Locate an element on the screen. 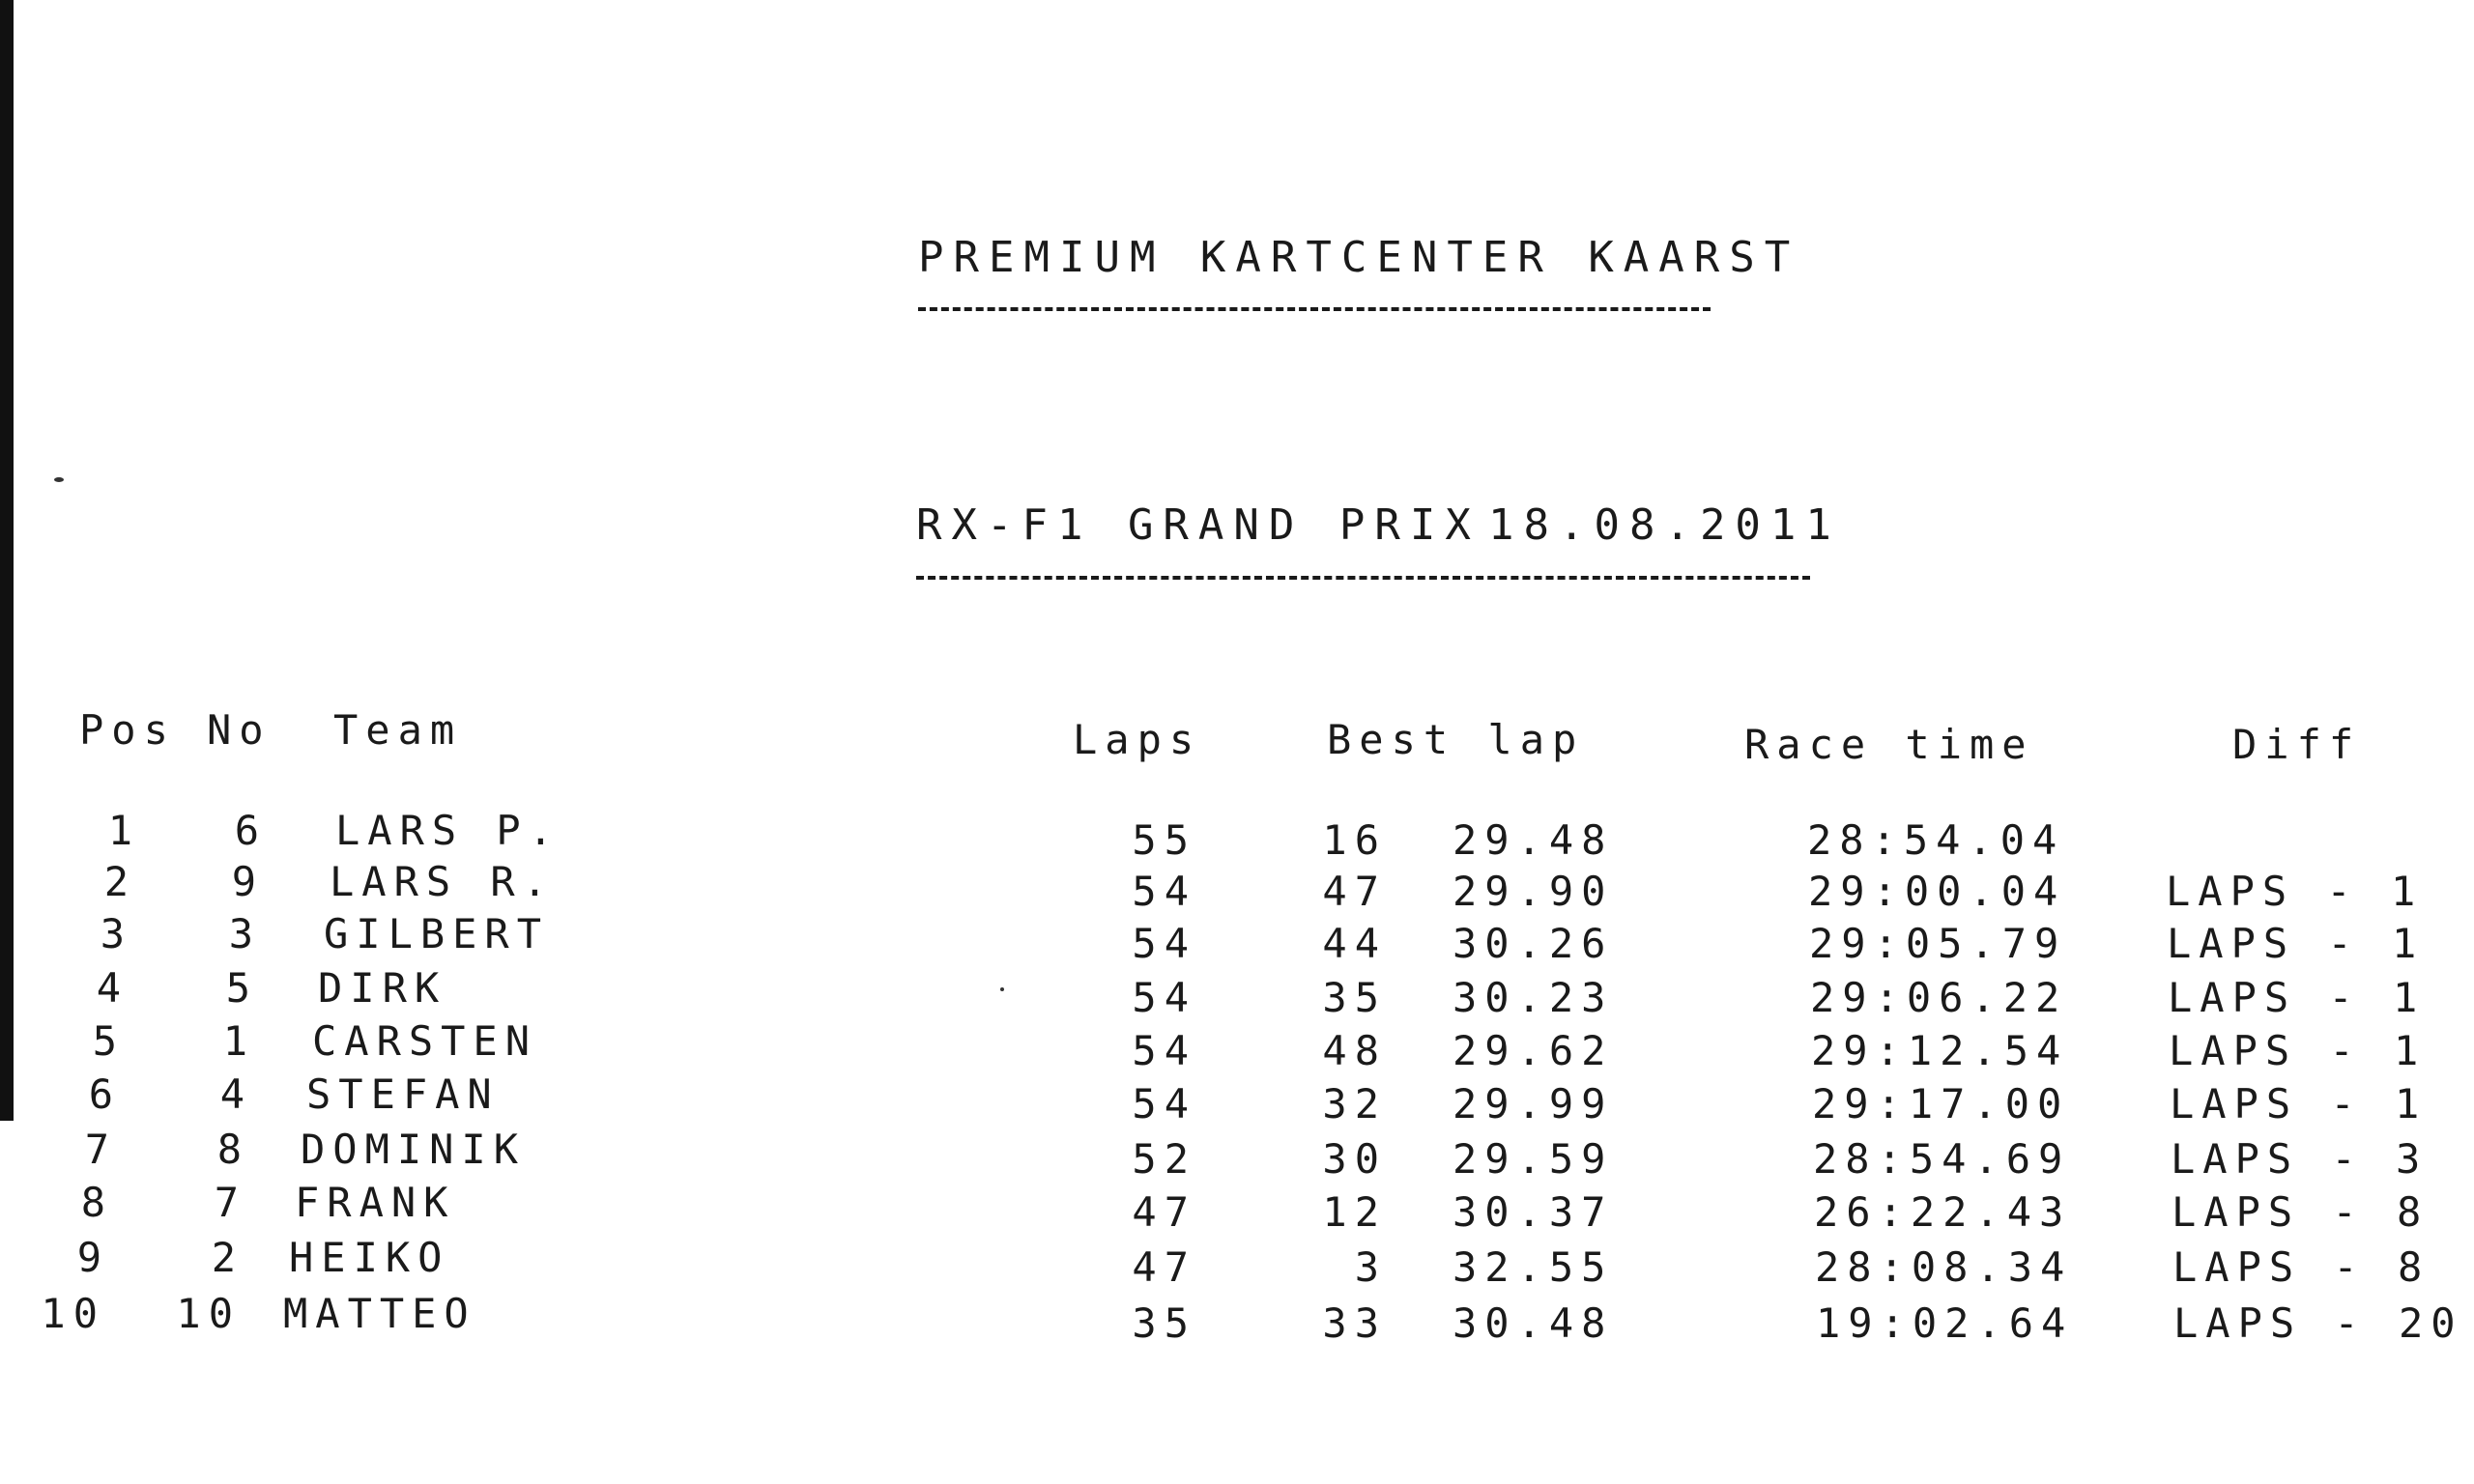 This screenshot has height=1484, width=2474. cell-best-lap-no: 48 is located at coordinates (1355, 1050).